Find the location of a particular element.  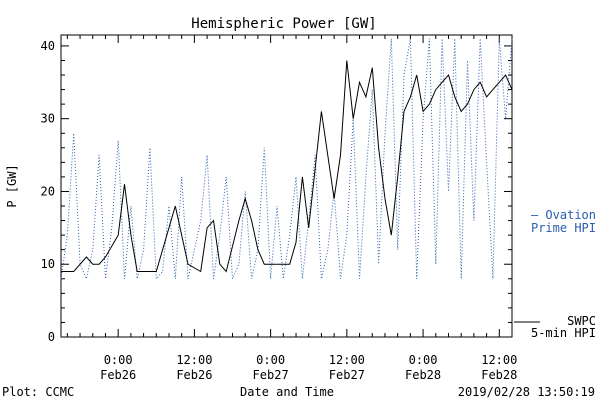

x-axis-label: Date and Time is located at coordinates (287, 392).